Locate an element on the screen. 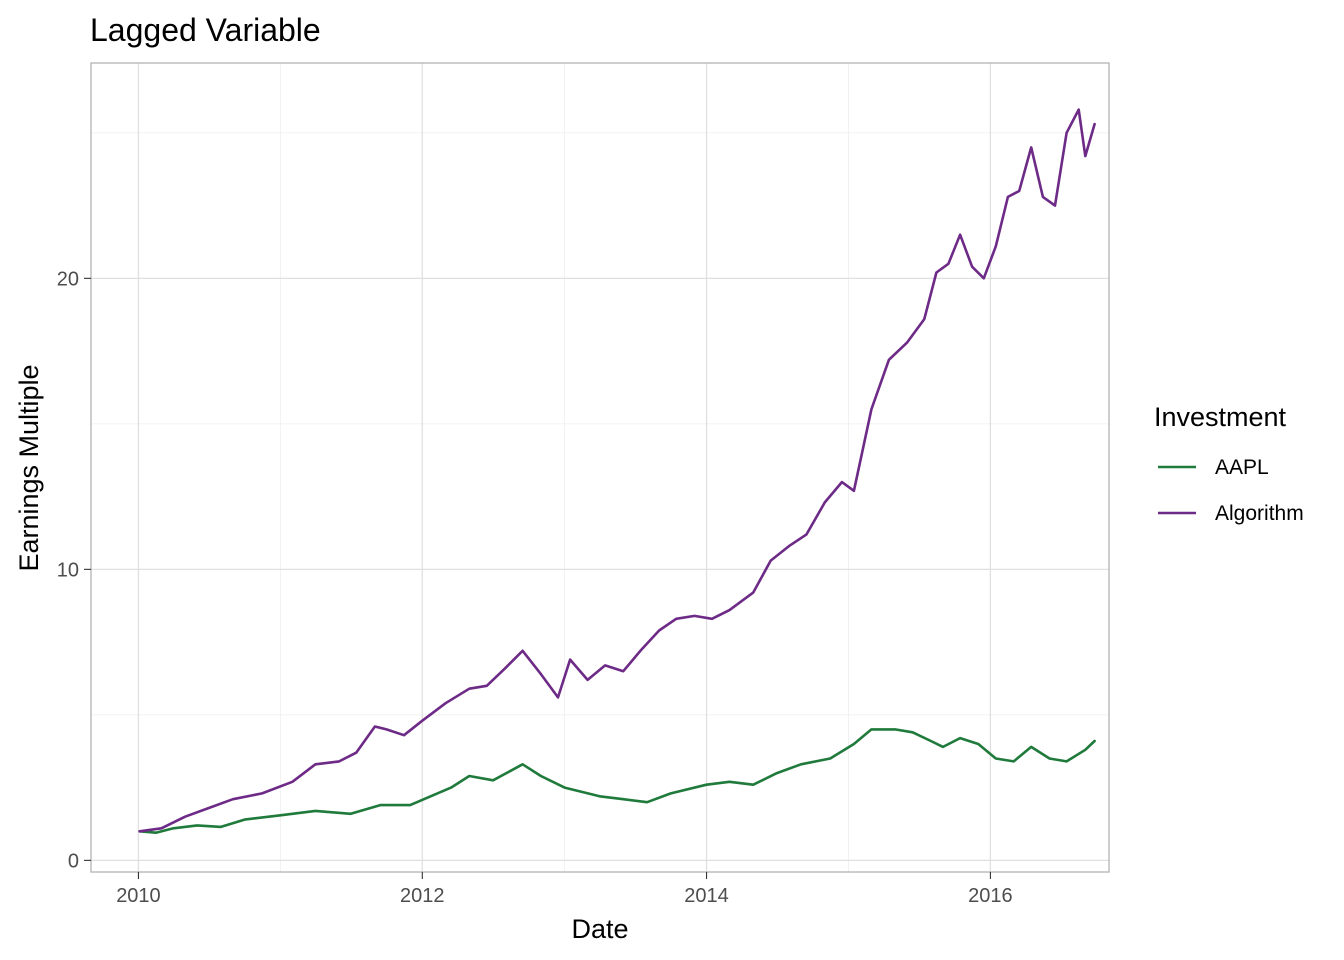 Image resolution: width=1344 pixels, height=960 pixels. y-tick-label: 10 is located at coordinates (68, 570).